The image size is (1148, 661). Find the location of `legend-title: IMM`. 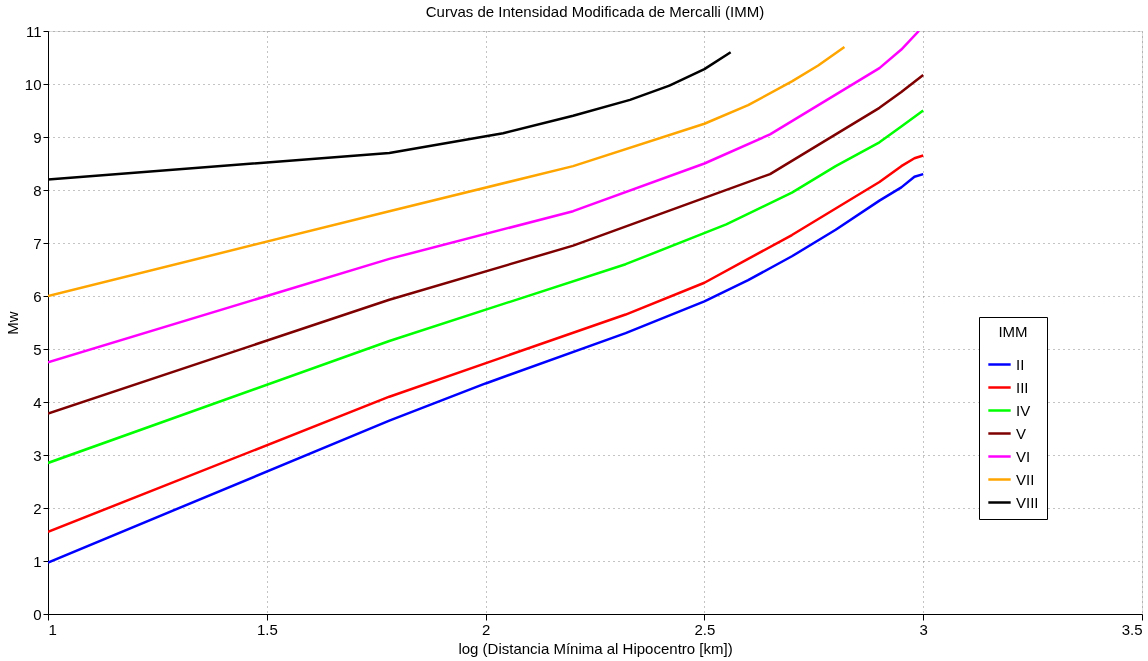

legend-title: IMM is located at coordinates (1013, 331).